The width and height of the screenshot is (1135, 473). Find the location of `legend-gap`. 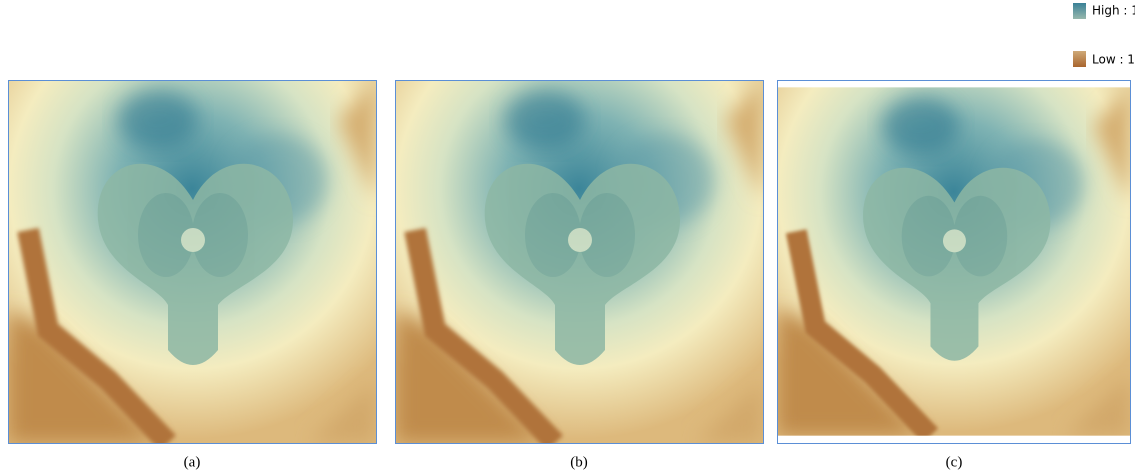

legend-gap is located at coordinates (1079, 35).